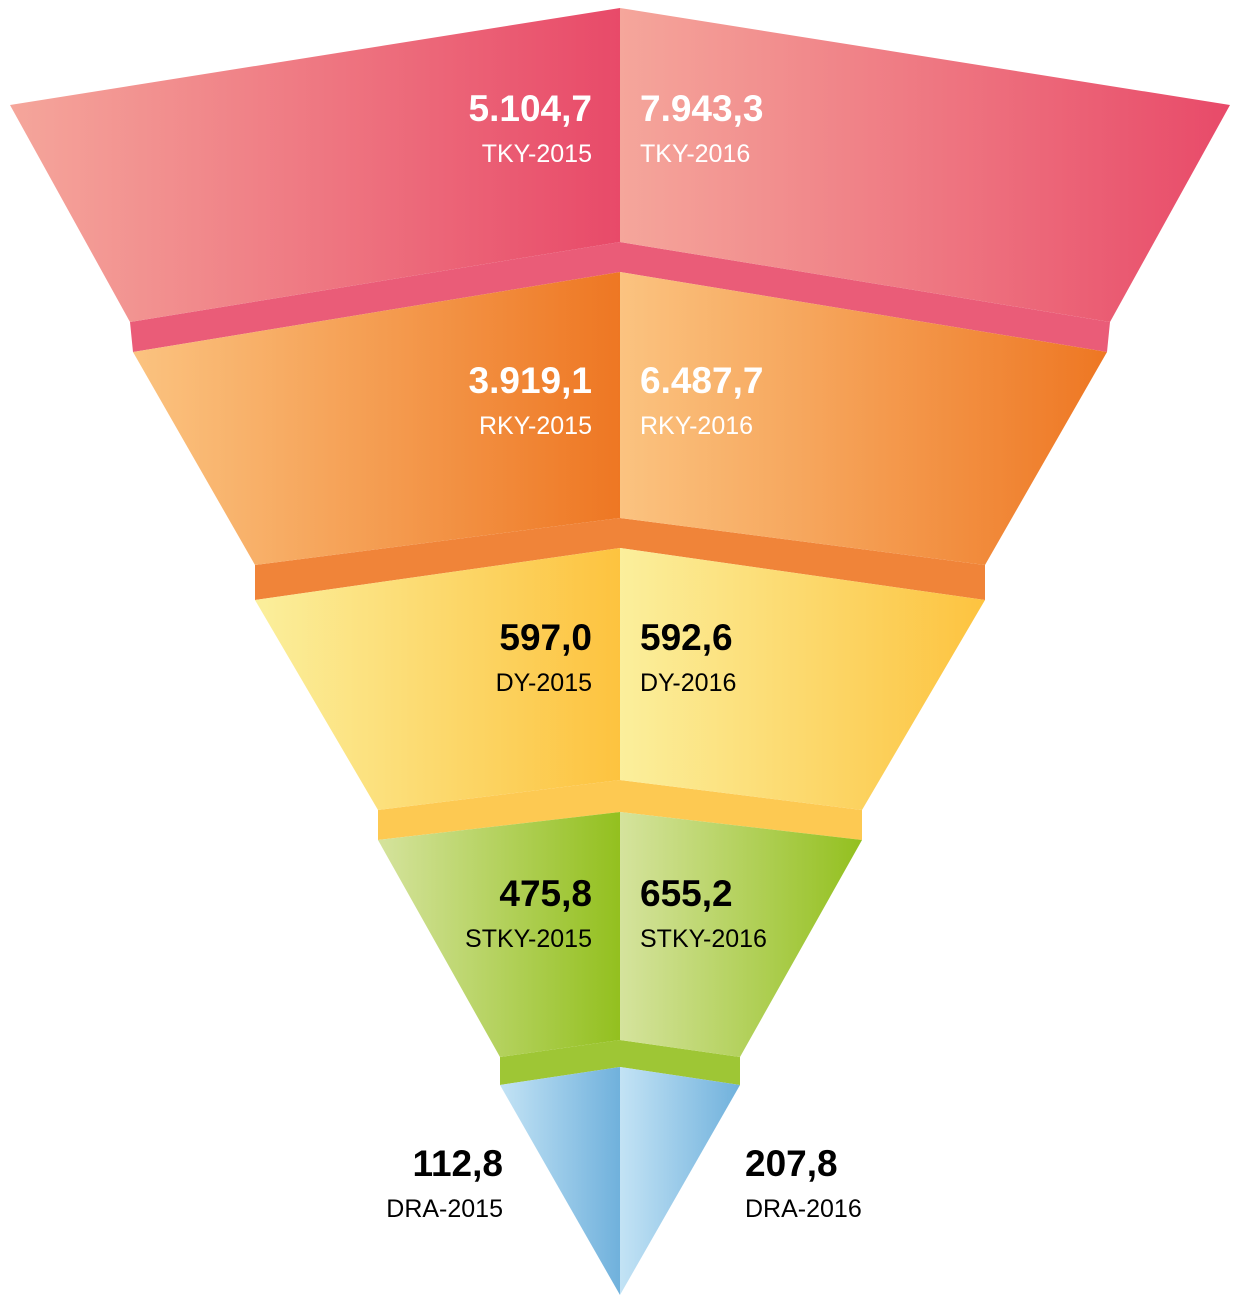 This screenshot has width=1237, height=1297. Describe the element at coordinates (701, 108) in the screenshot. I see `value-label: 7.943,3` at that location.